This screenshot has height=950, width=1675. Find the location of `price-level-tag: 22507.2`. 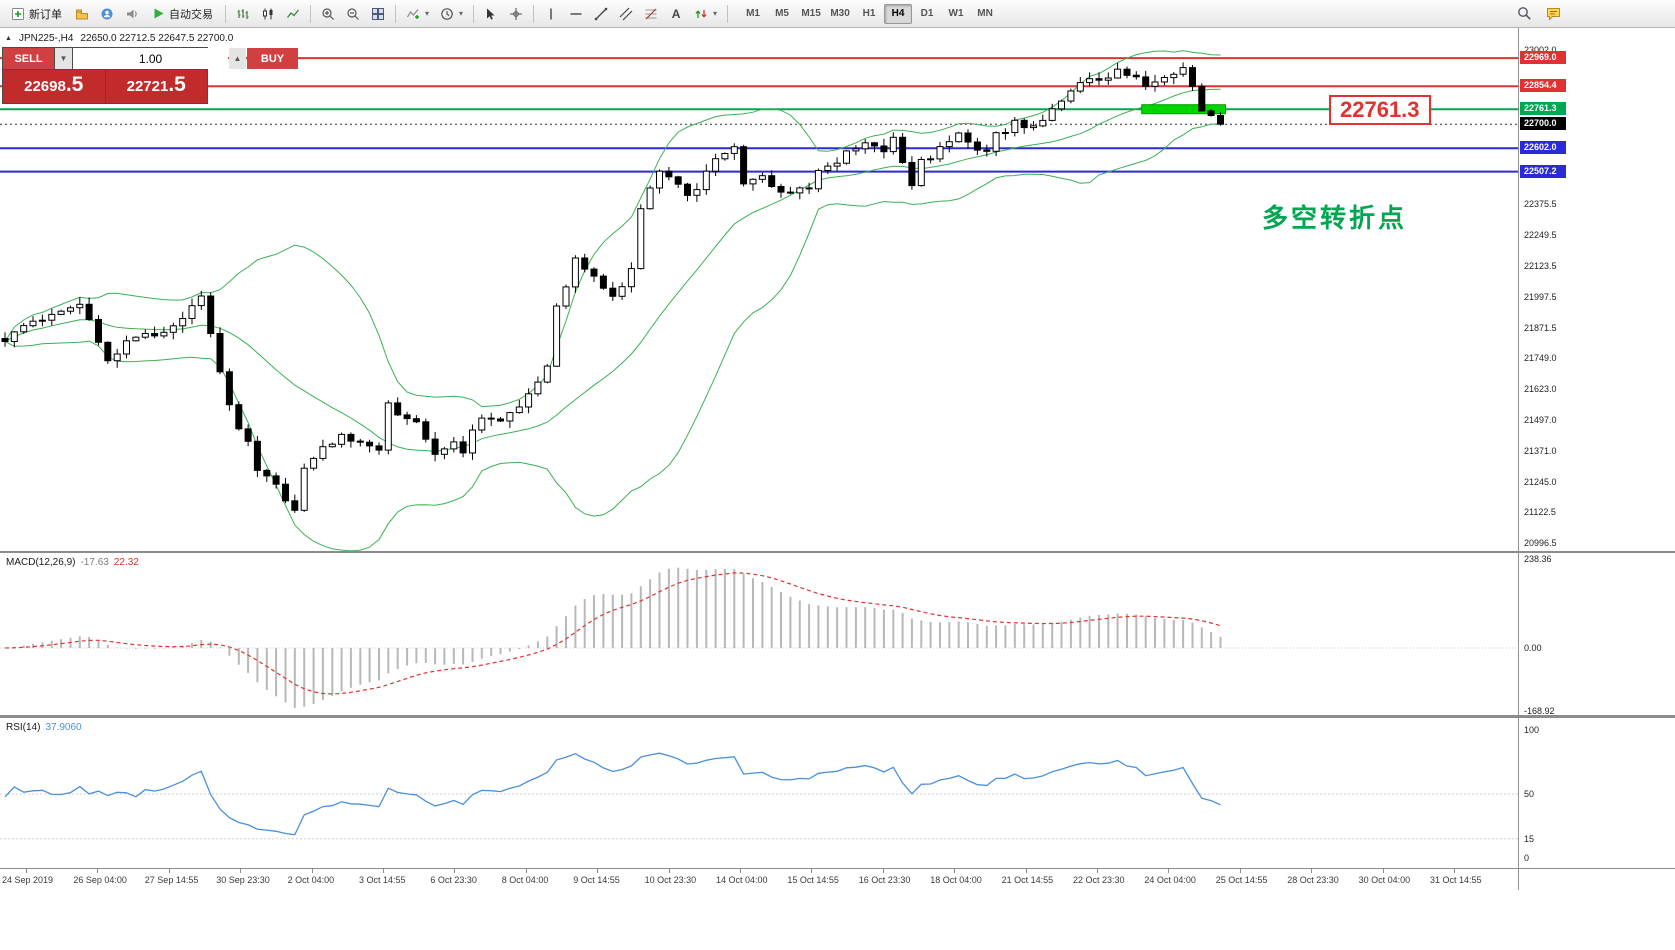

price-level-tag: 22507.2 is located at coordinates (1543, 171).